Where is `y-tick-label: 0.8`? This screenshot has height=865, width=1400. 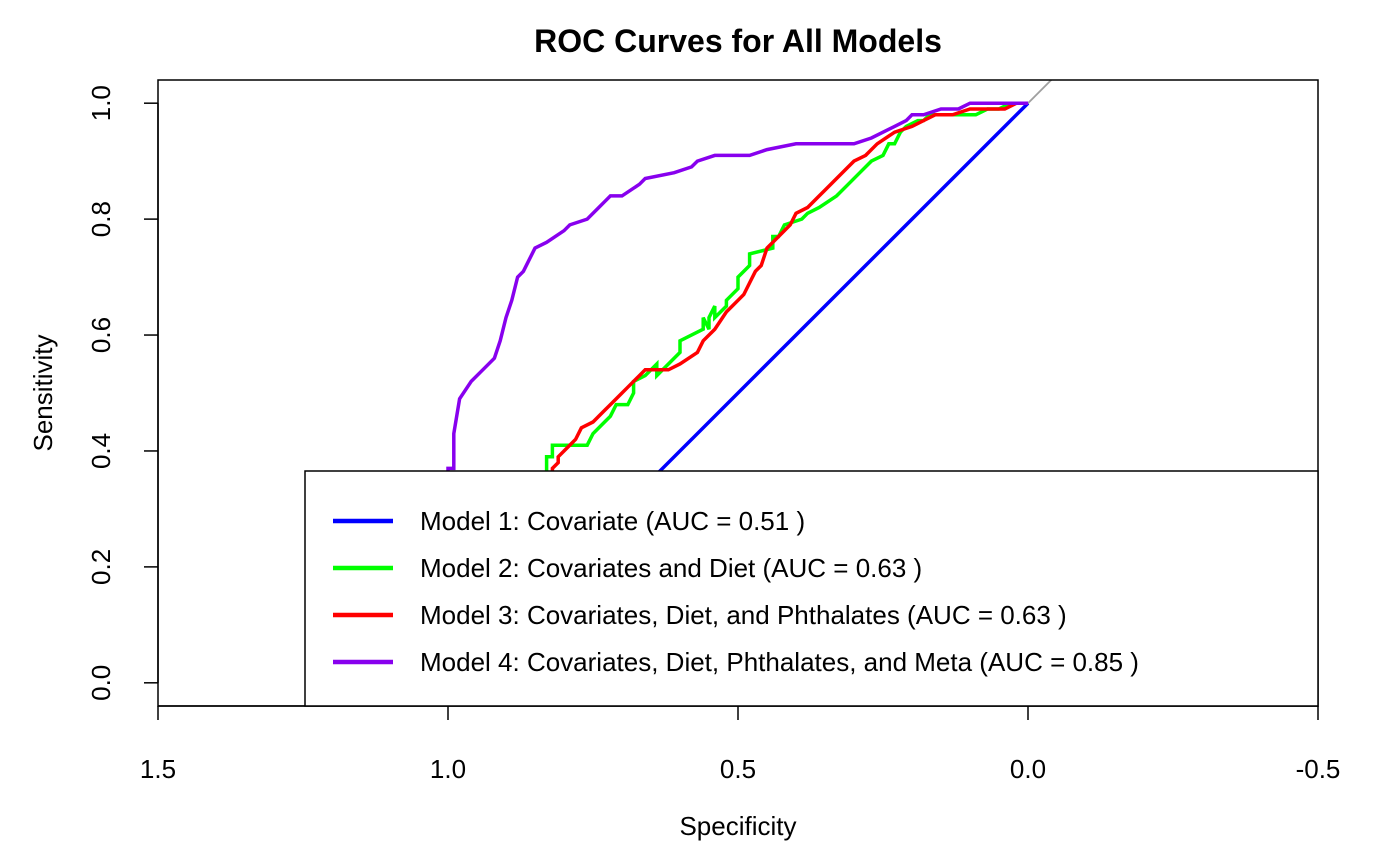 y-tick-label: 0.8 is located at coordinates (101, 219).